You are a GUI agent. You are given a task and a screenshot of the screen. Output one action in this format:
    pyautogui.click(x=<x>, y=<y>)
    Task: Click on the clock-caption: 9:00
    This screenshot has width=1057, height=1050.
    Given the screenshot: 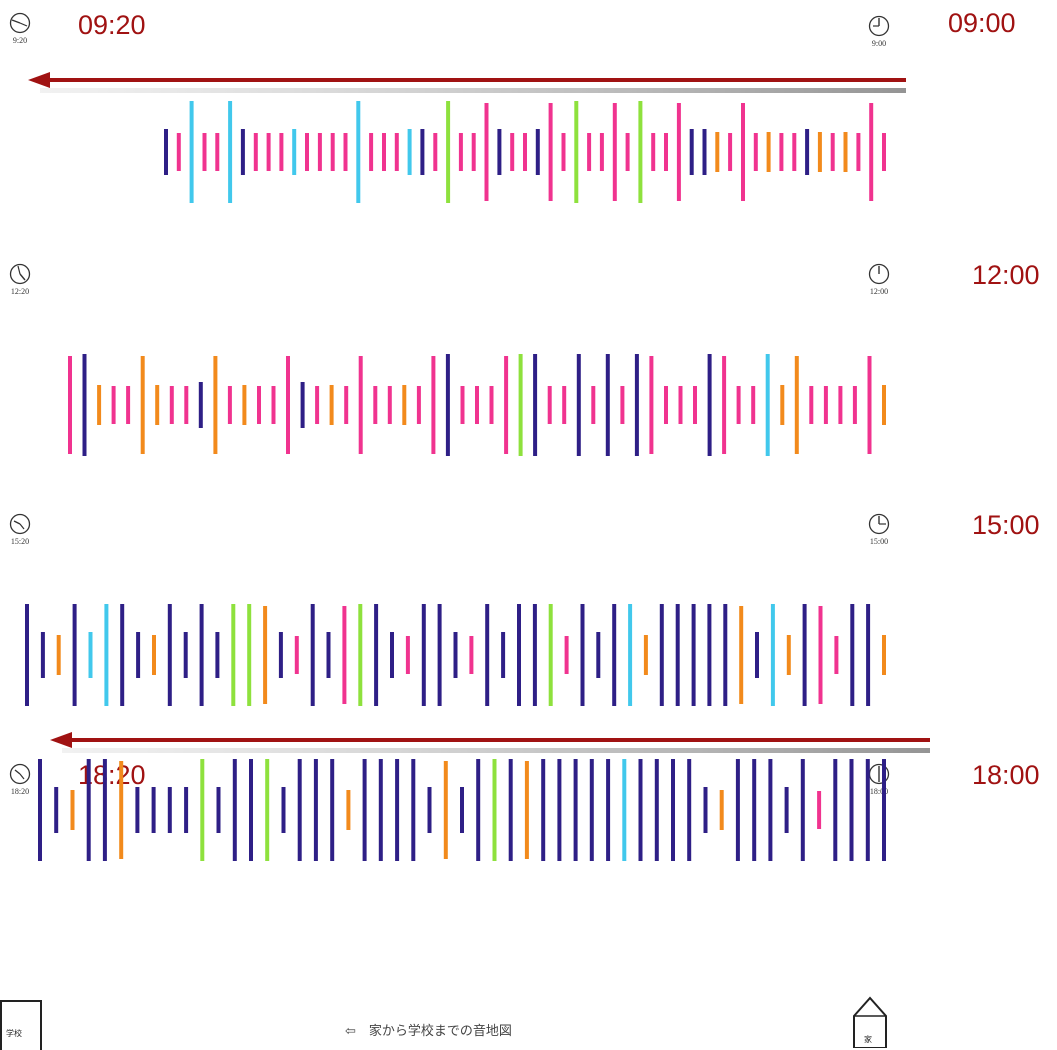 What is the action you would take?
    pyautogui.click(x=879, y=43)
    